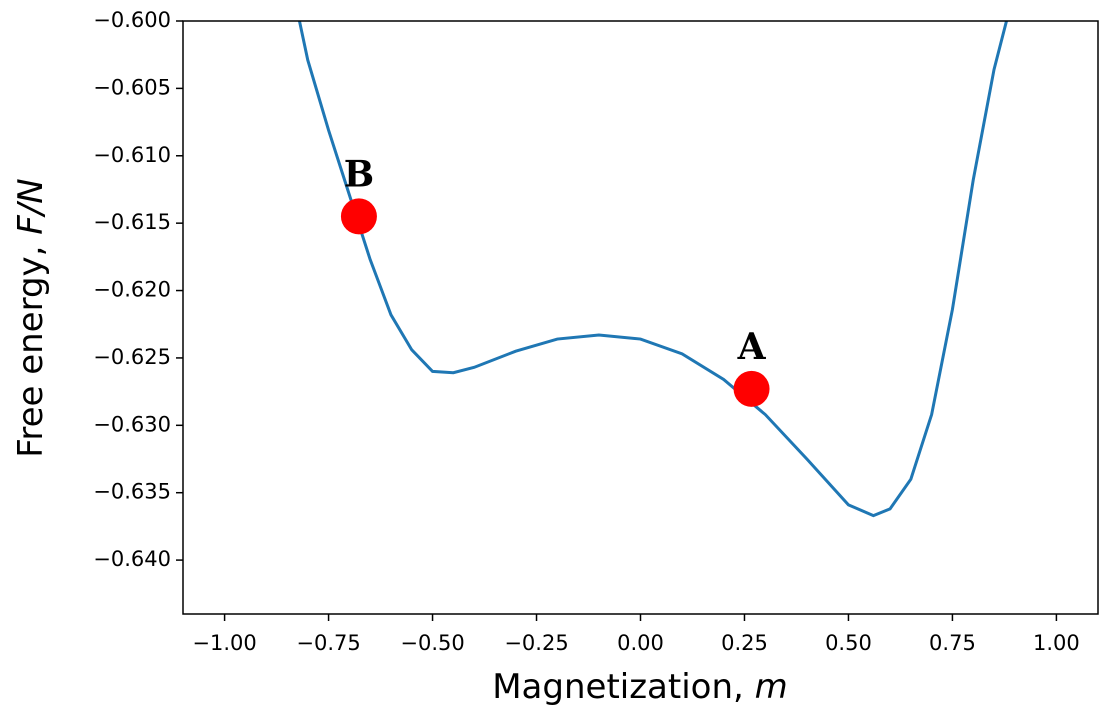  What do you see at coordinates (132, 87) in the screenshot?
I see `y-tick-label: −0.605` at bounding box center [132, 87].